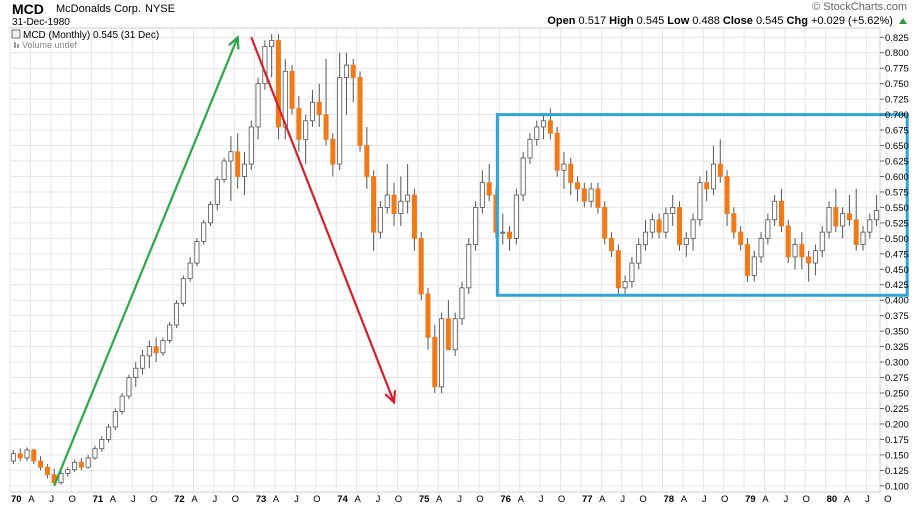  I want to click on y-tick-label: 0.550, so click(897, 208).